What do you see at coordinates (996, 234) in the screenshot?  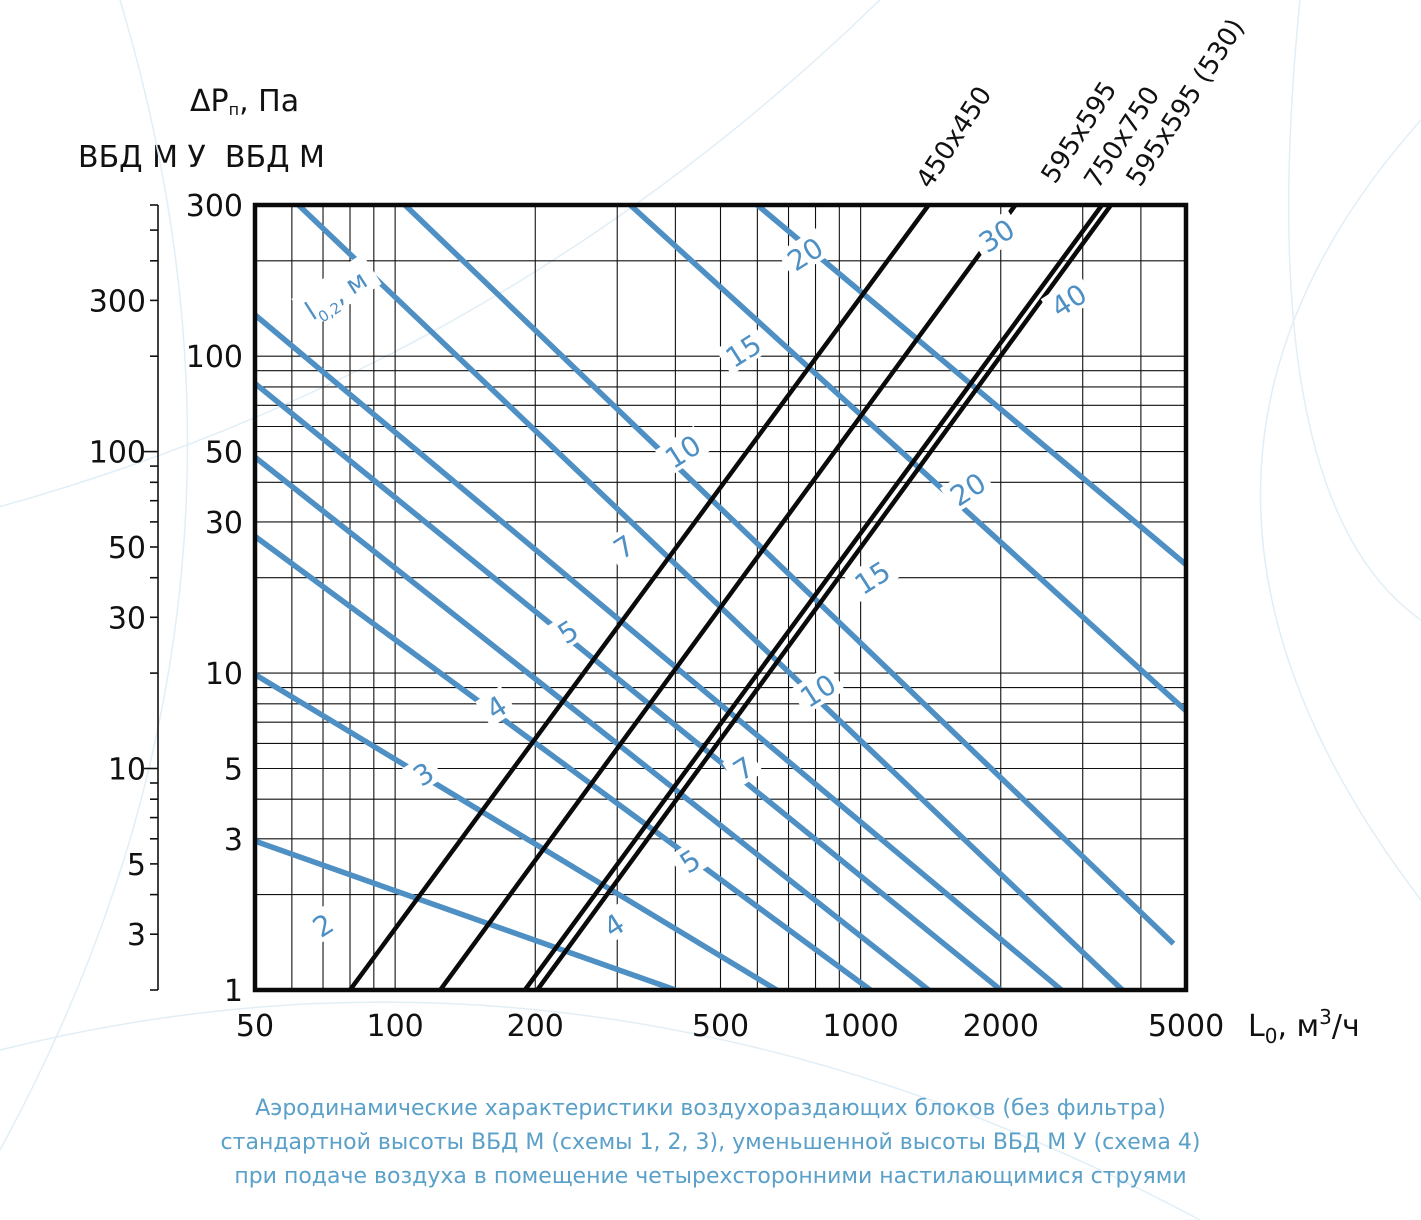 I see `throw-label-right-30-halo` at bounding box center [996, 234].